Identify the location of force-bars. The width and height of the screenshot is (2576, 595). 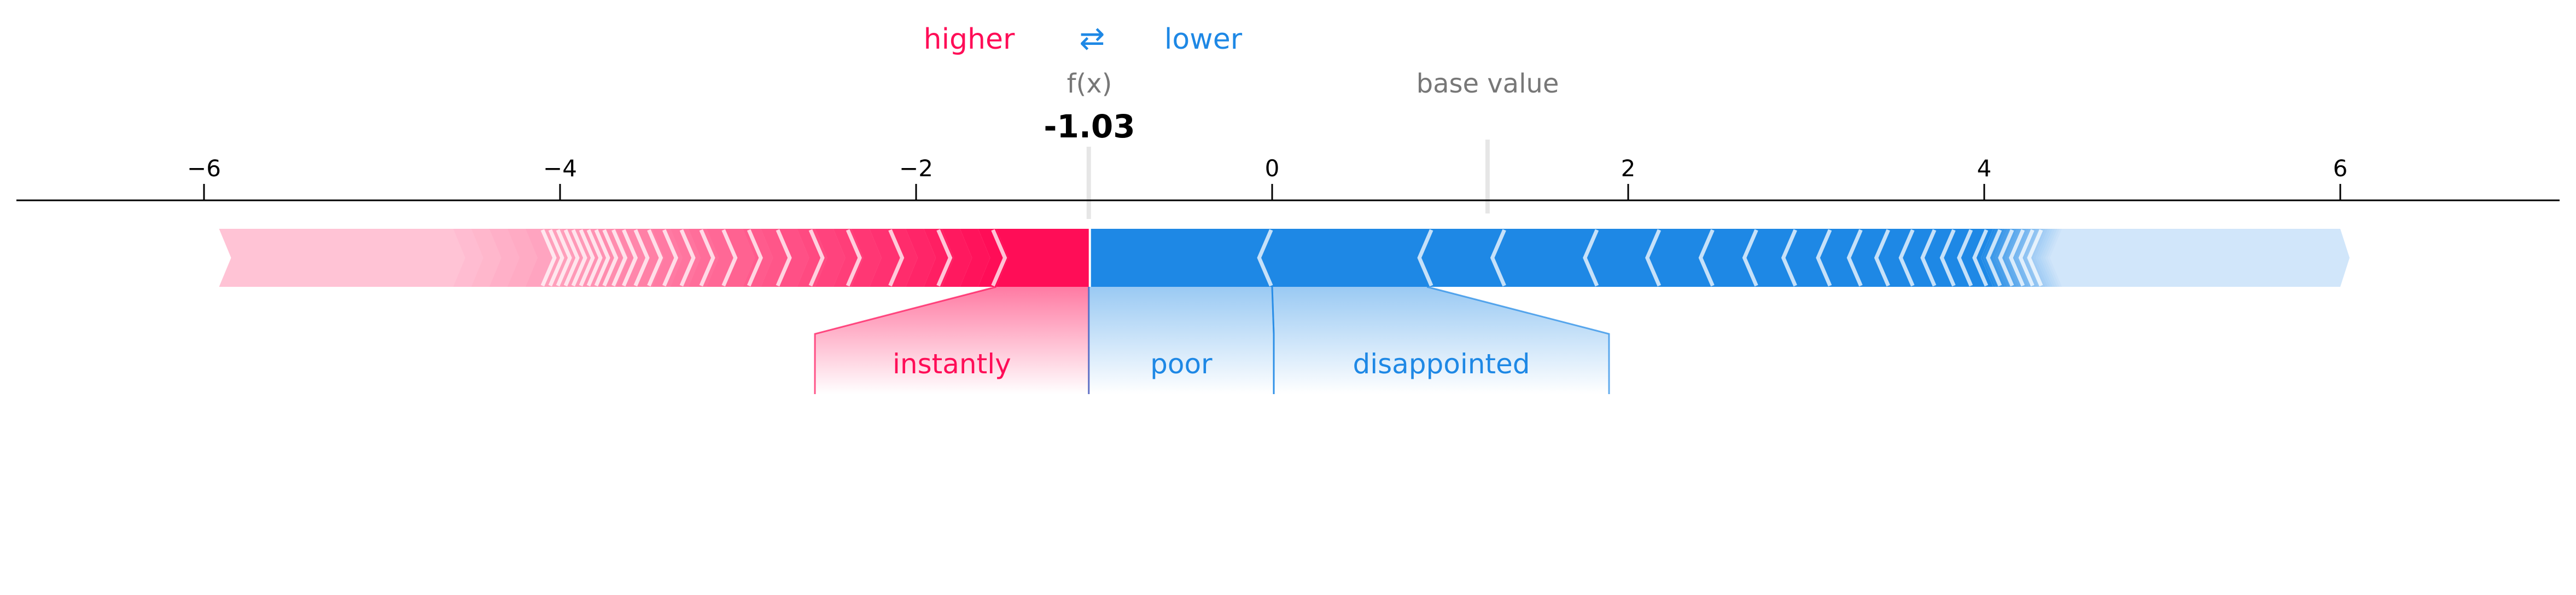
(1284, 258).